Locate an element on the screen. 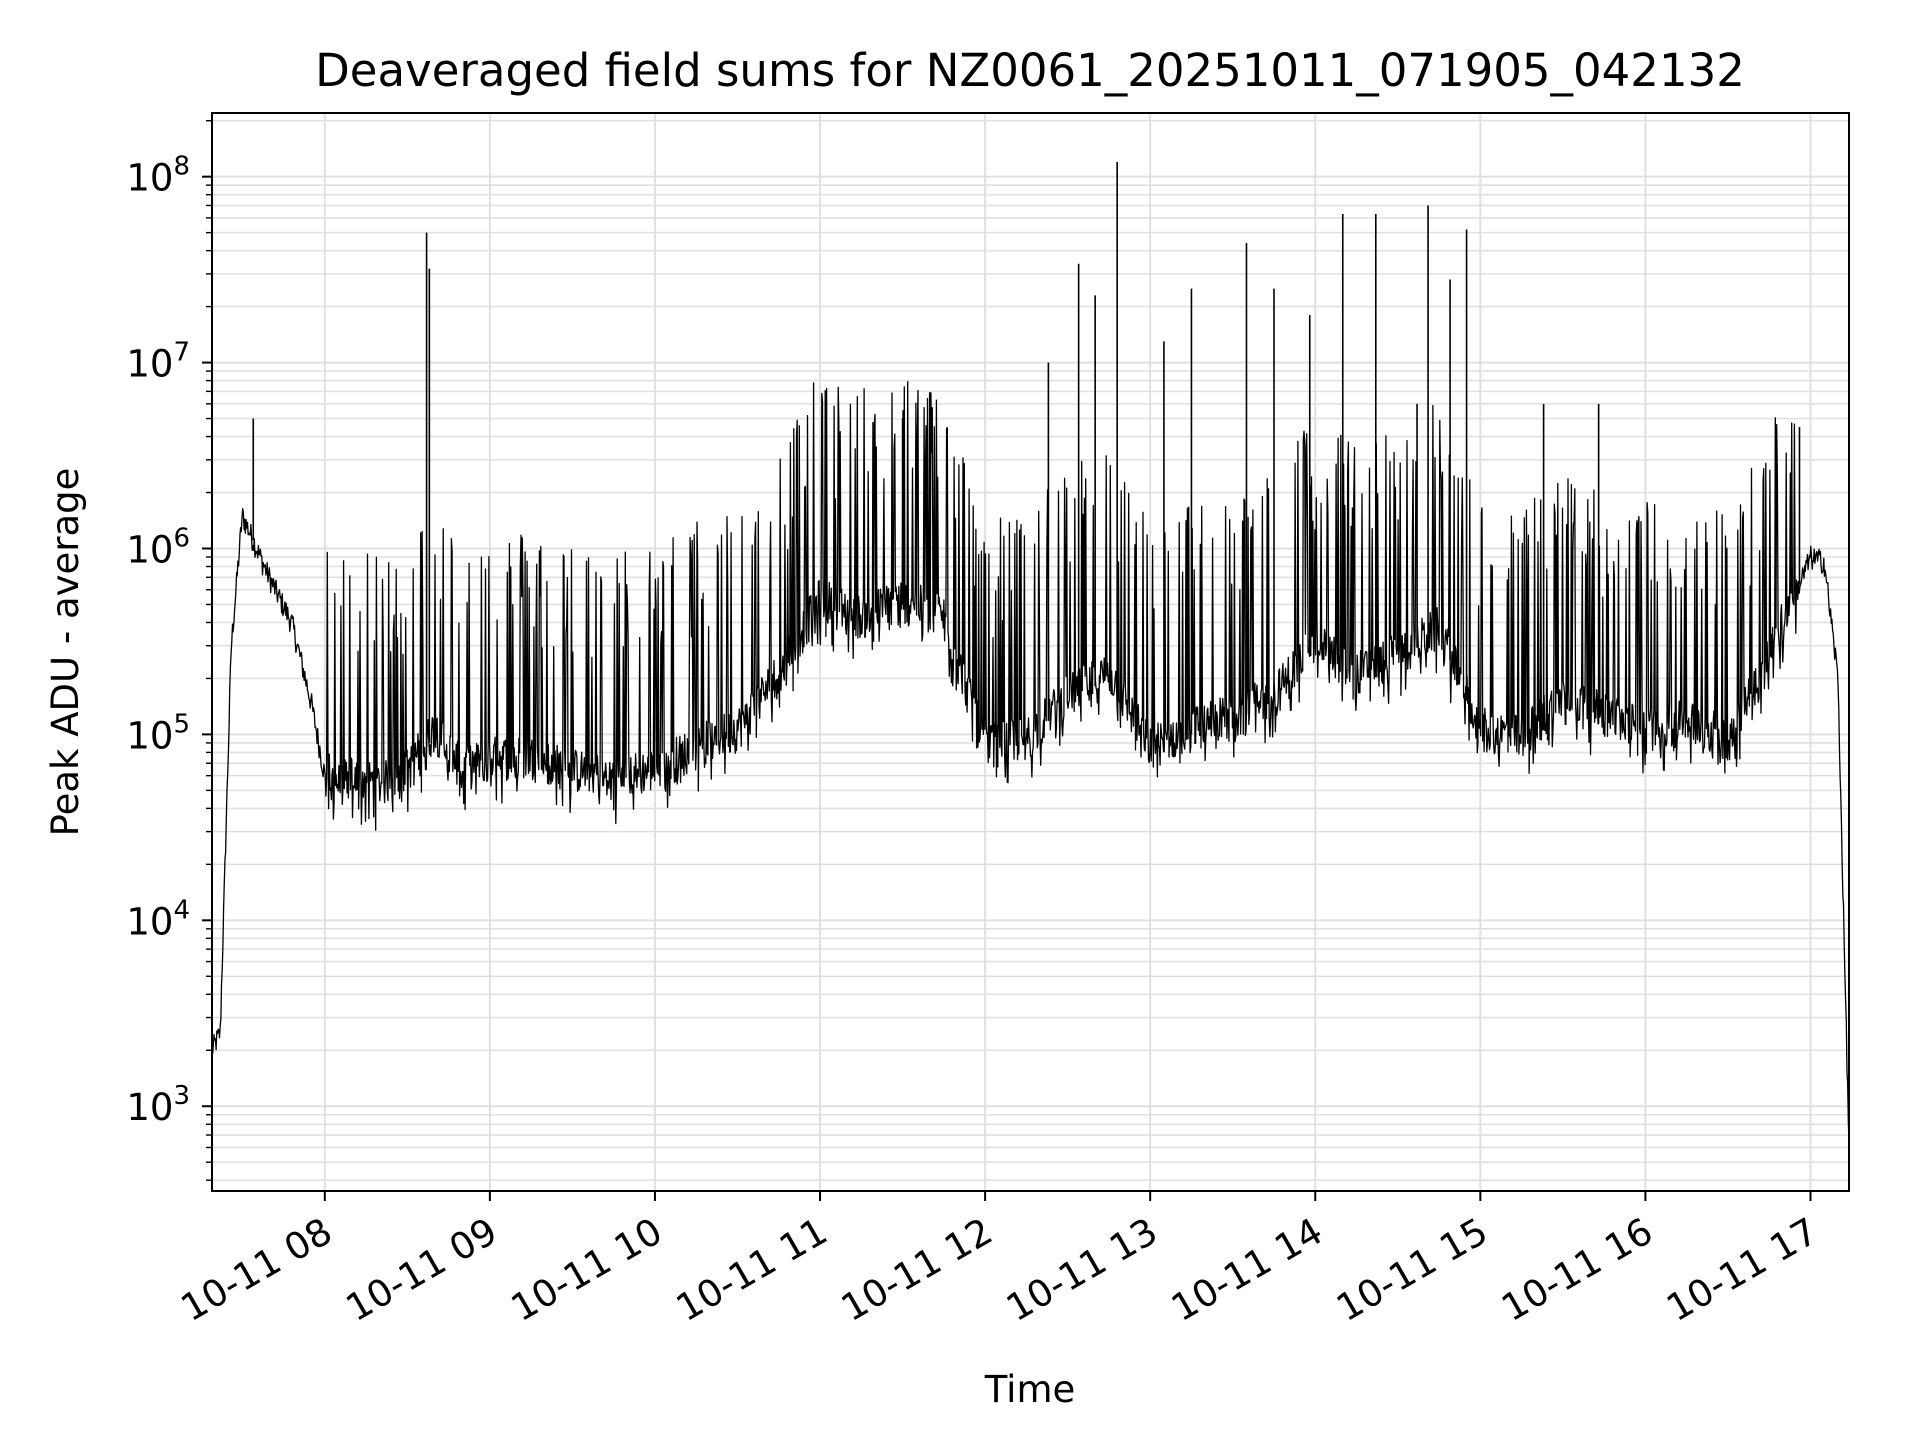 The height and width of the screenshot is (1440, 1920). y-tick-label-exponent: 6 is located at coordinates (181, 538).